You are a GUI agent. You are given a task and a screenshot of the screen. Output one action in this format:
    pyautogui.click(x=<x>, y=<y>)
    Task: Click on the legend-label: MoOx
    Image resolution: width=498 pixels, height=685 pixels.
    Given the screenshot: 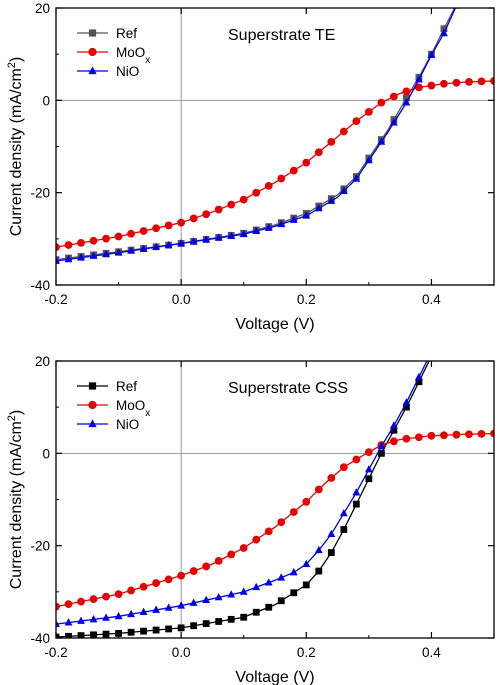 What is the action you would take?
    pyautogui.click(x=133, y=408)
    